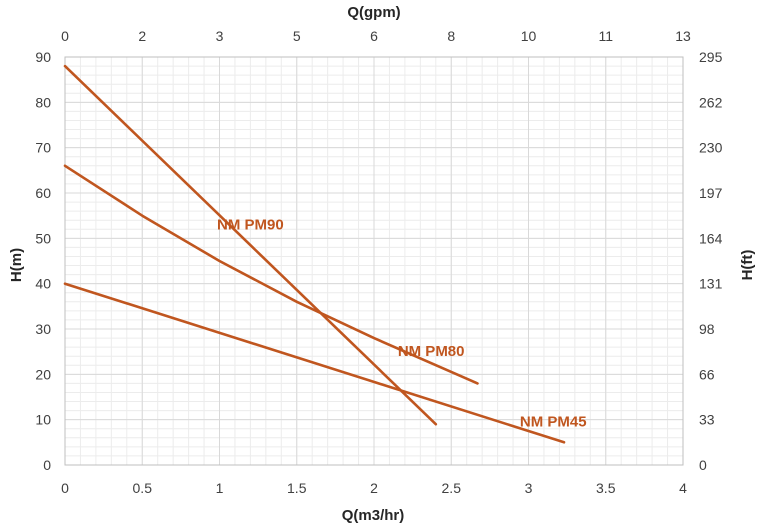 The width and height of the screenshot is (764, 530). Describe the element at coordinates (605, 36) in the screenshot. I see `x2-tick-label: 11` at that location.